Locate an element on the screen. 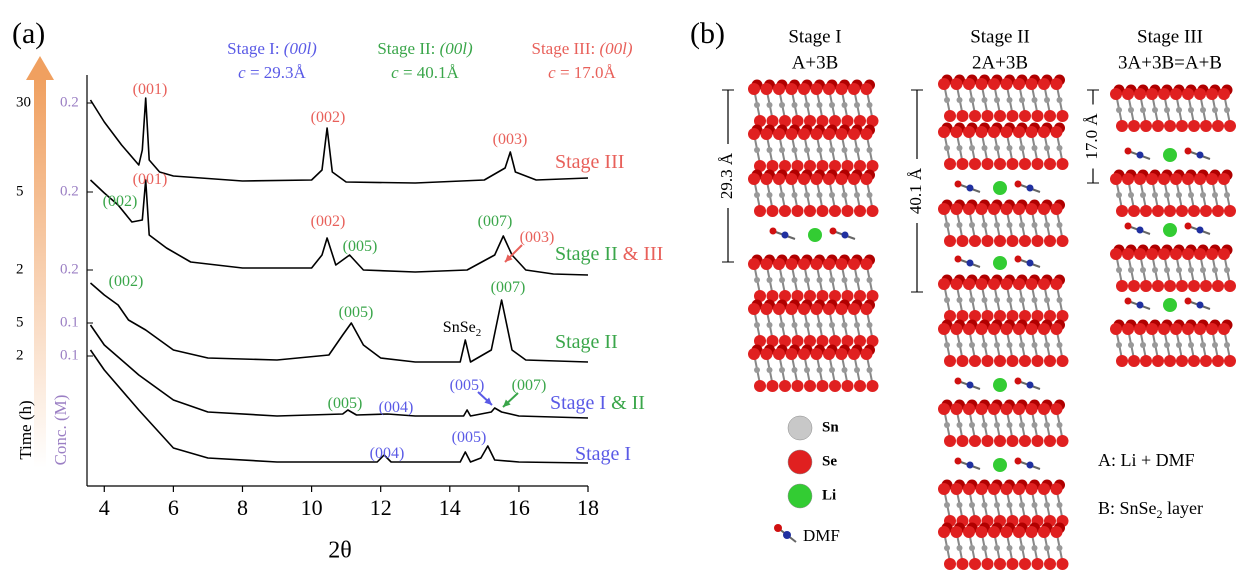  peak-text: (002) is located at coordinates (328, 221).